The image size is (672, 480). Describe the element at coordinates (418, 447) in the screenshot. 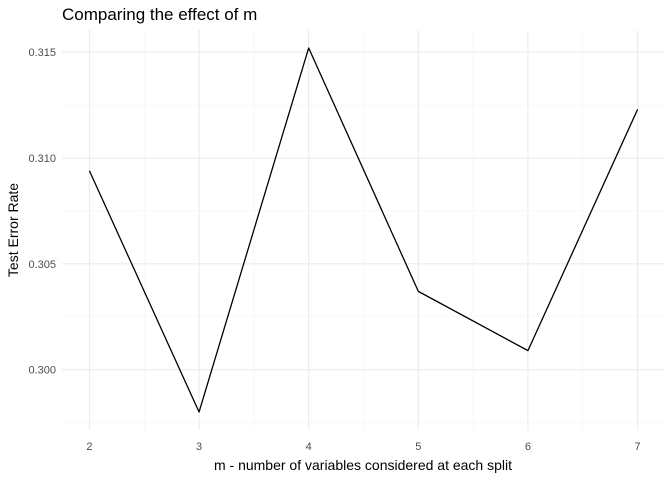

I see `x-tick-label: 5` at that location.